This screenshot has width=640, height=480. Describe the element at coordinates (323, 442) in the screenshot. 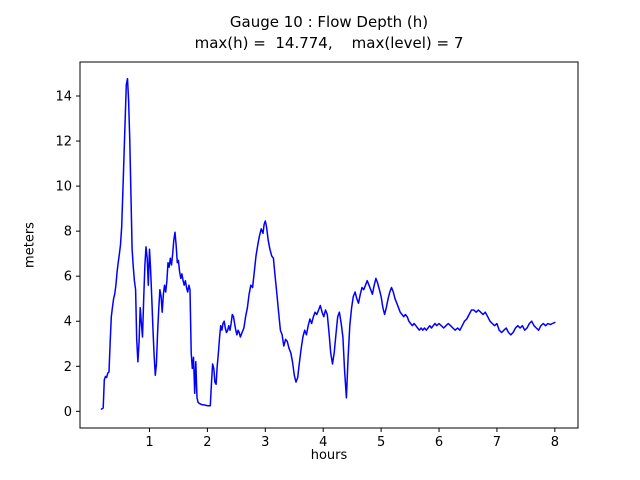

I see `x-tick-label: 4` at that location.